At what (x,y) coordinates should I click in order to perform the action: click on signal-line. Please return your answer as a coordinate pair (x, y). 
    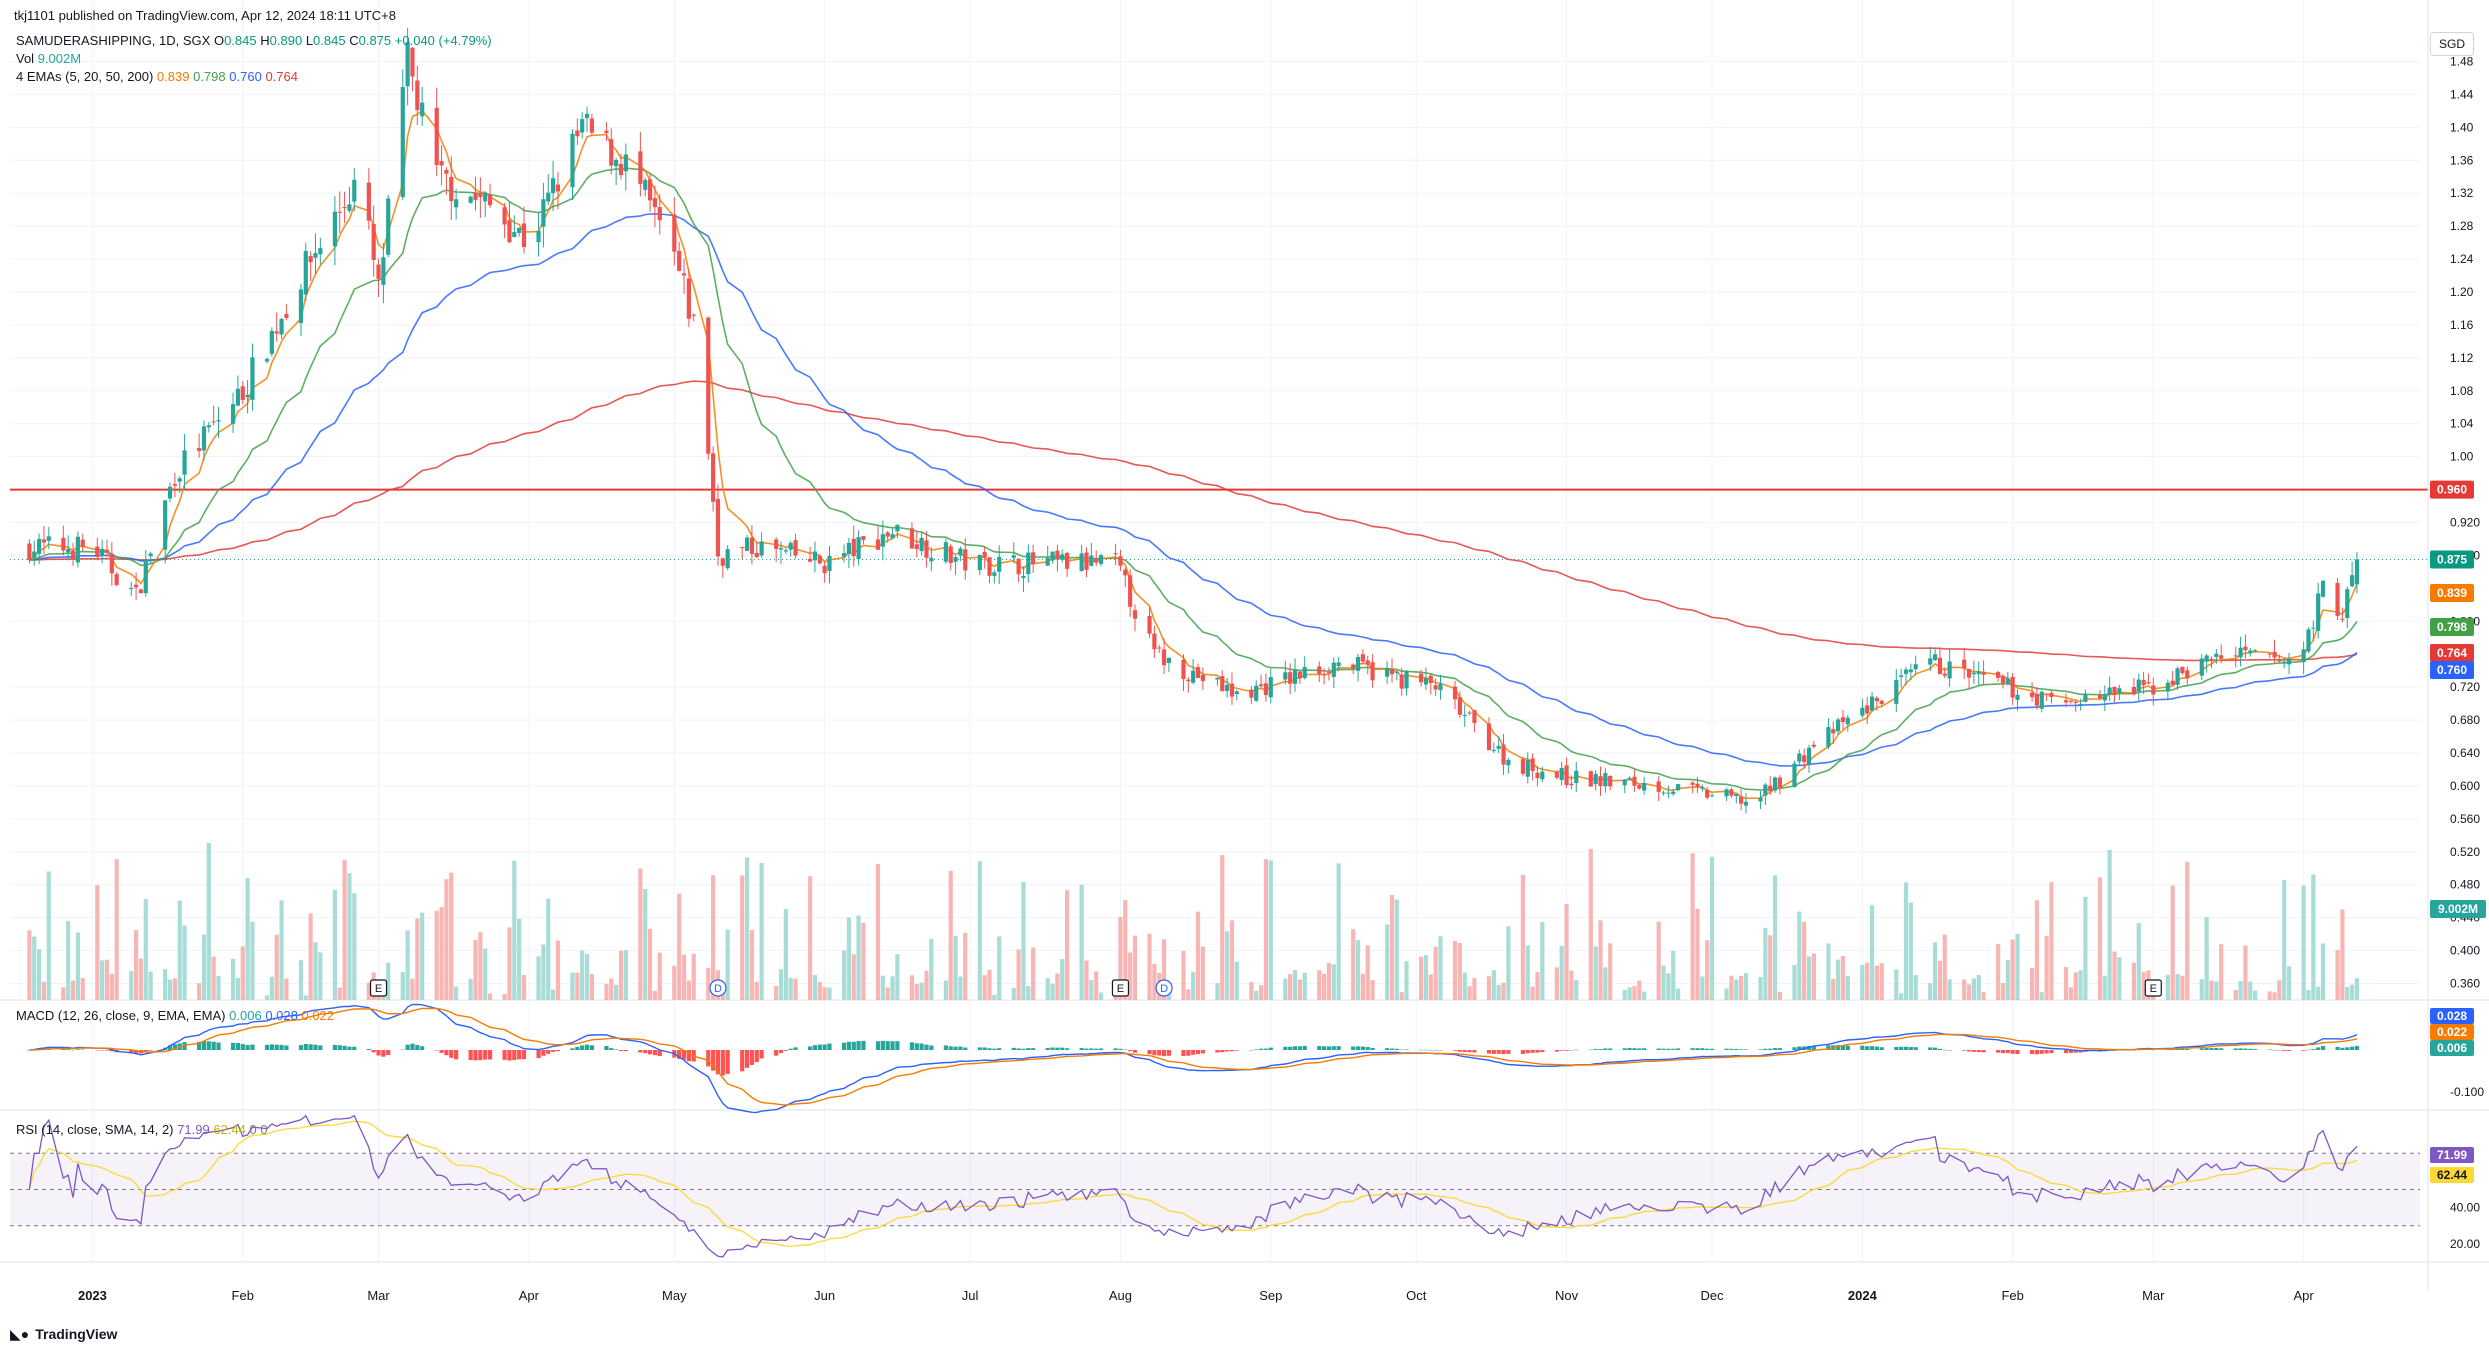
    Looking at the image, I should click on (1193, 1056).